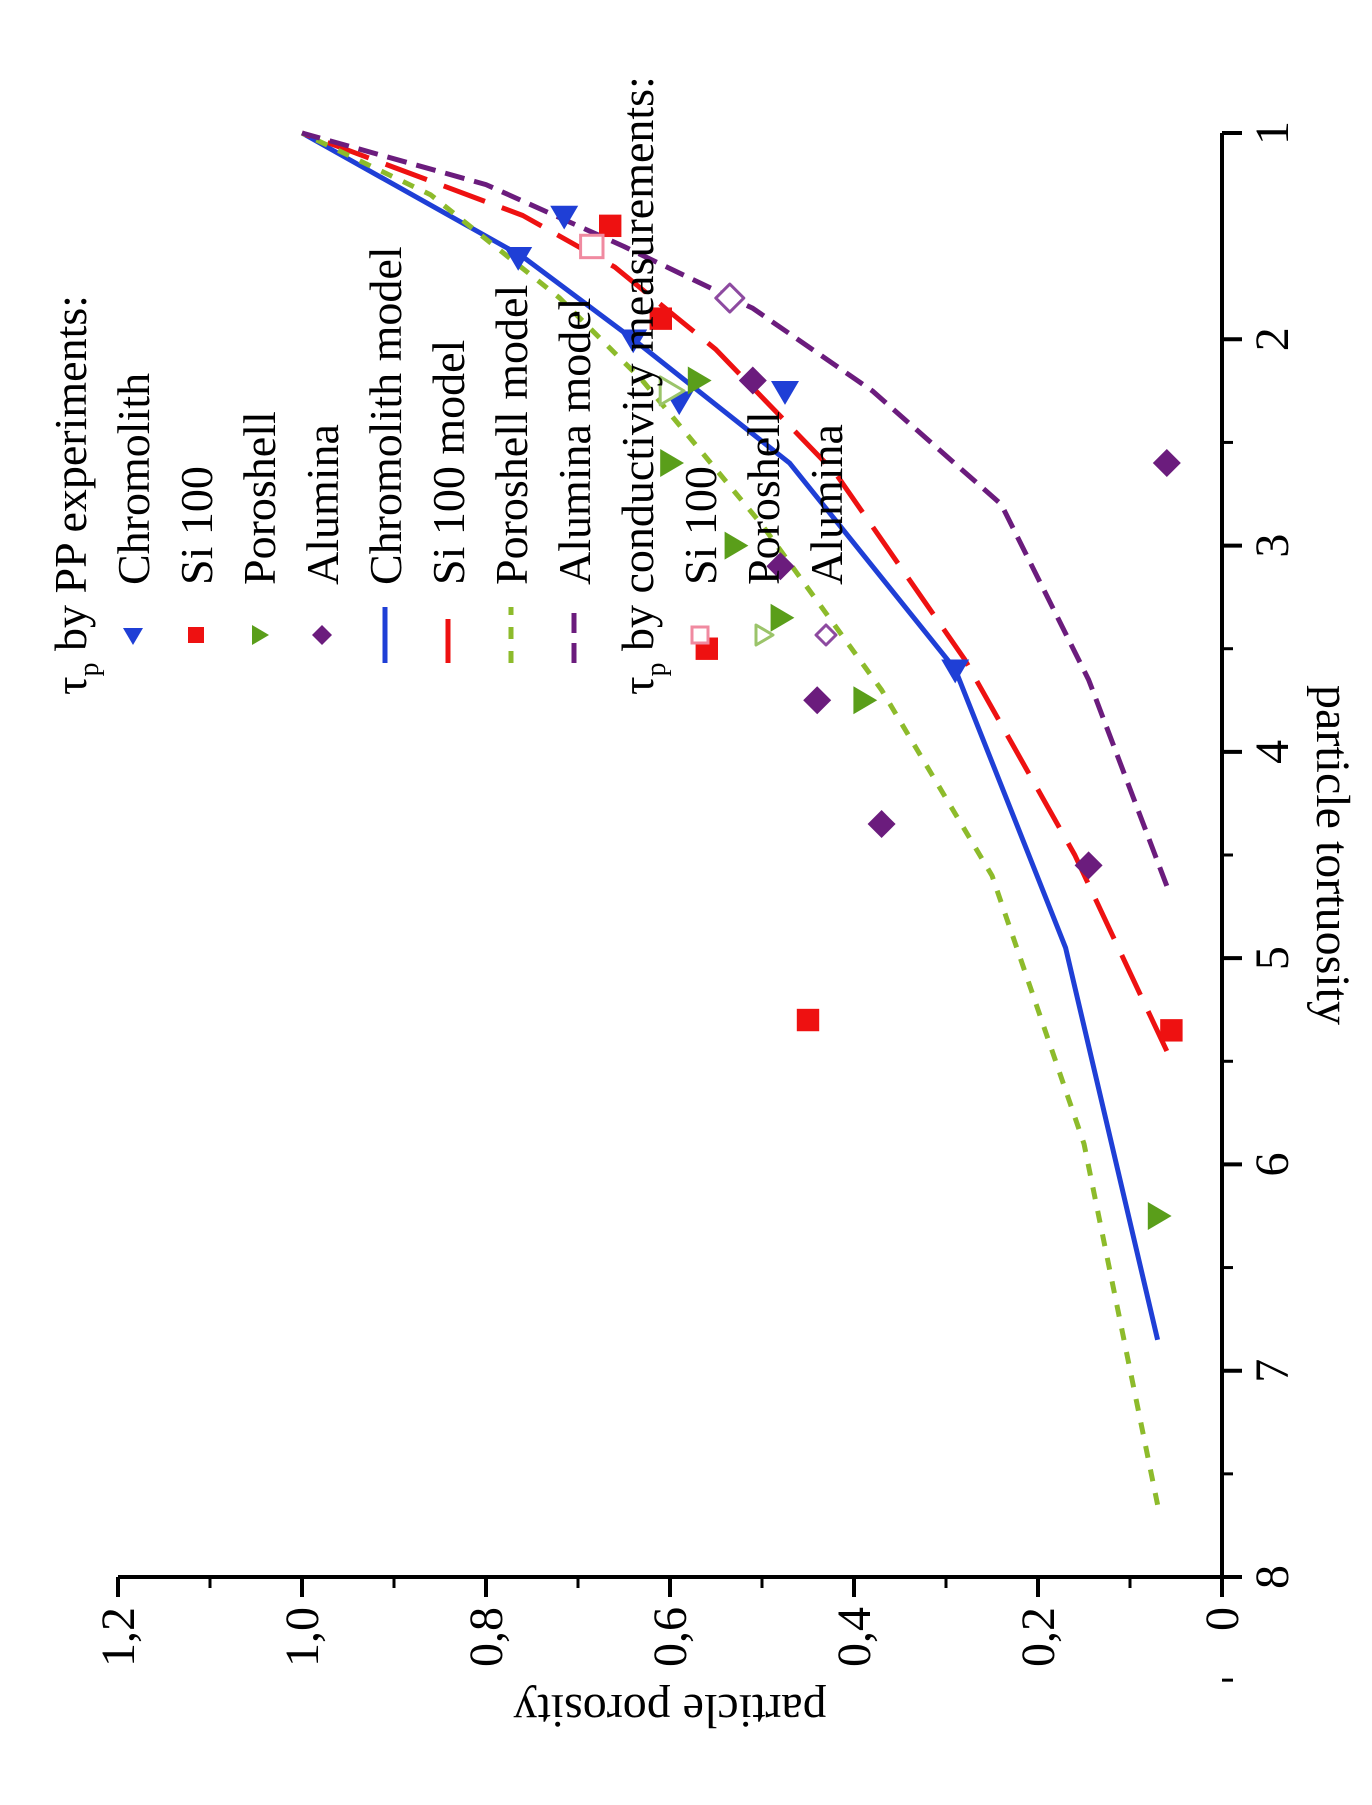 This screenshot has width=1372, height=1805. Describe the element at coordinates (670, 1637) in the screenshot. I see `y-tick-label: 0,6` at that location.